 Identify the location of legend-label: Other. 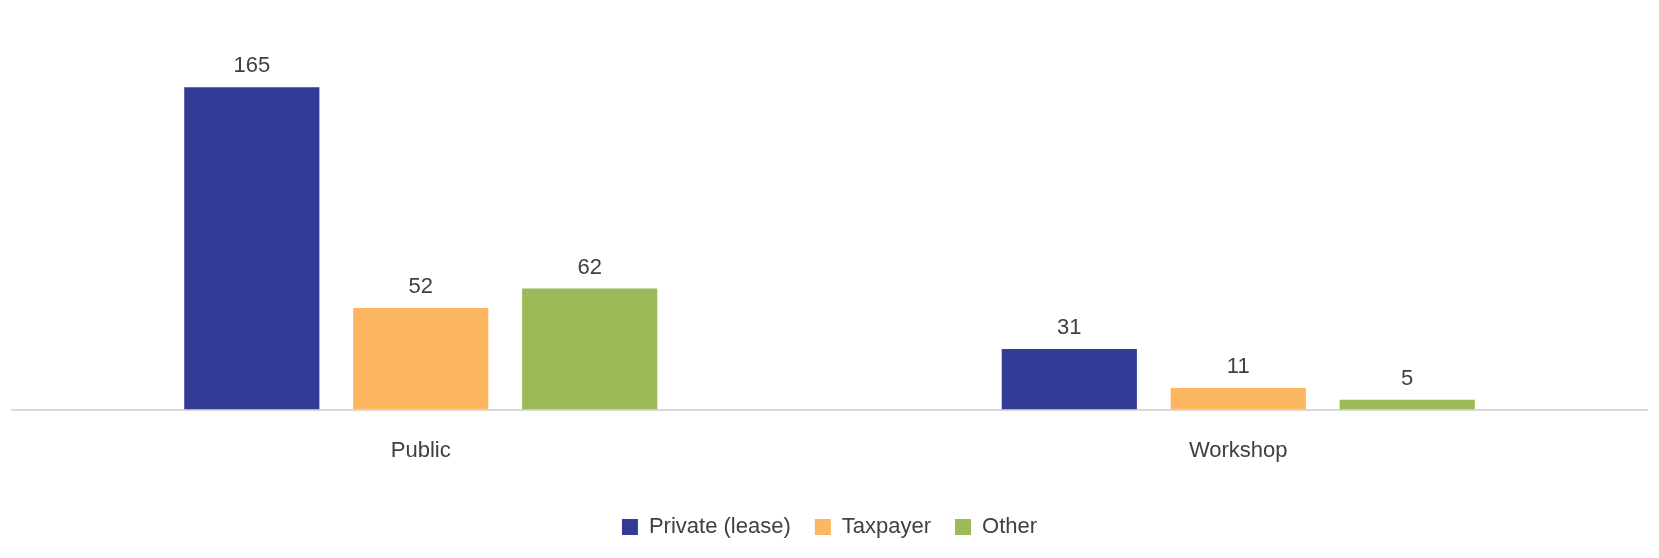
(1010, 526).